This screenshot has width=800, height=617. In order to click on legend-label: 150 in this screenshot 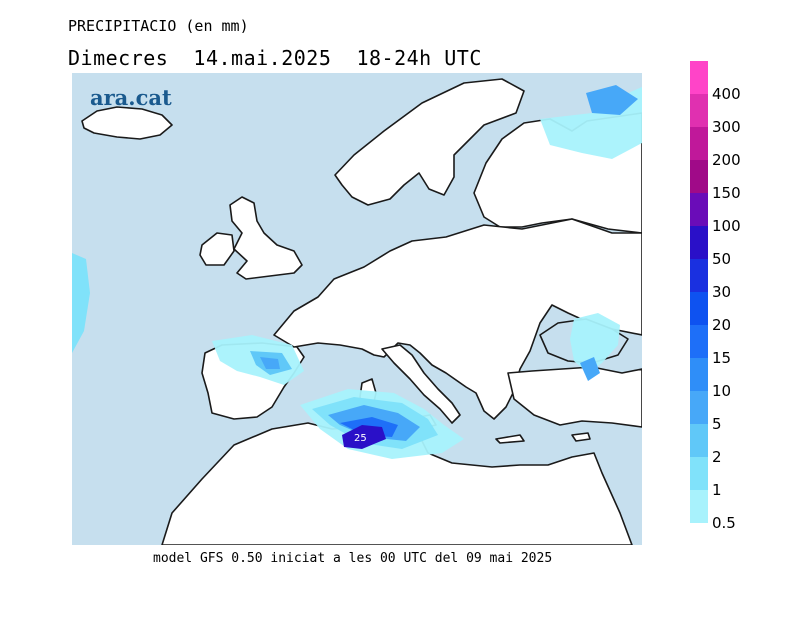, I will do `click(726, 193)`.